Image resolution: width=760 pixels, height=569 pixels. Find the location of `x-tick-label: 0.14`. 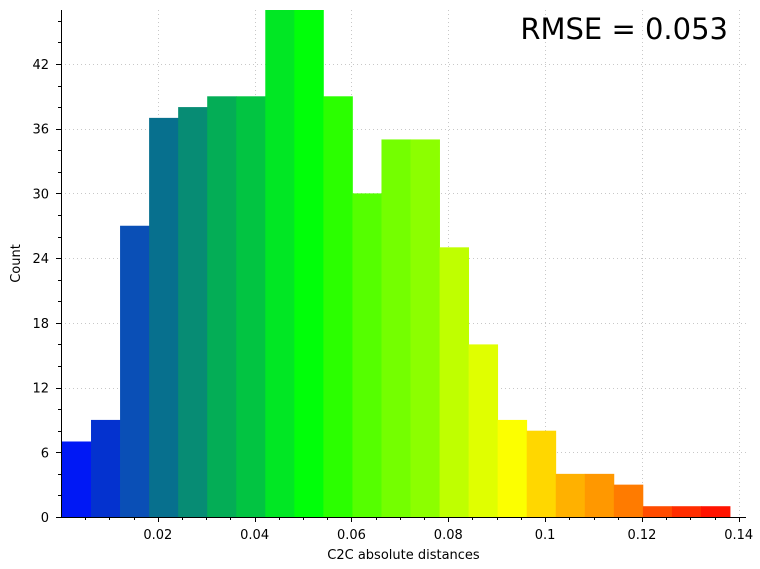

x-tick-label: 0.14 is located at coordinates (738, 535).